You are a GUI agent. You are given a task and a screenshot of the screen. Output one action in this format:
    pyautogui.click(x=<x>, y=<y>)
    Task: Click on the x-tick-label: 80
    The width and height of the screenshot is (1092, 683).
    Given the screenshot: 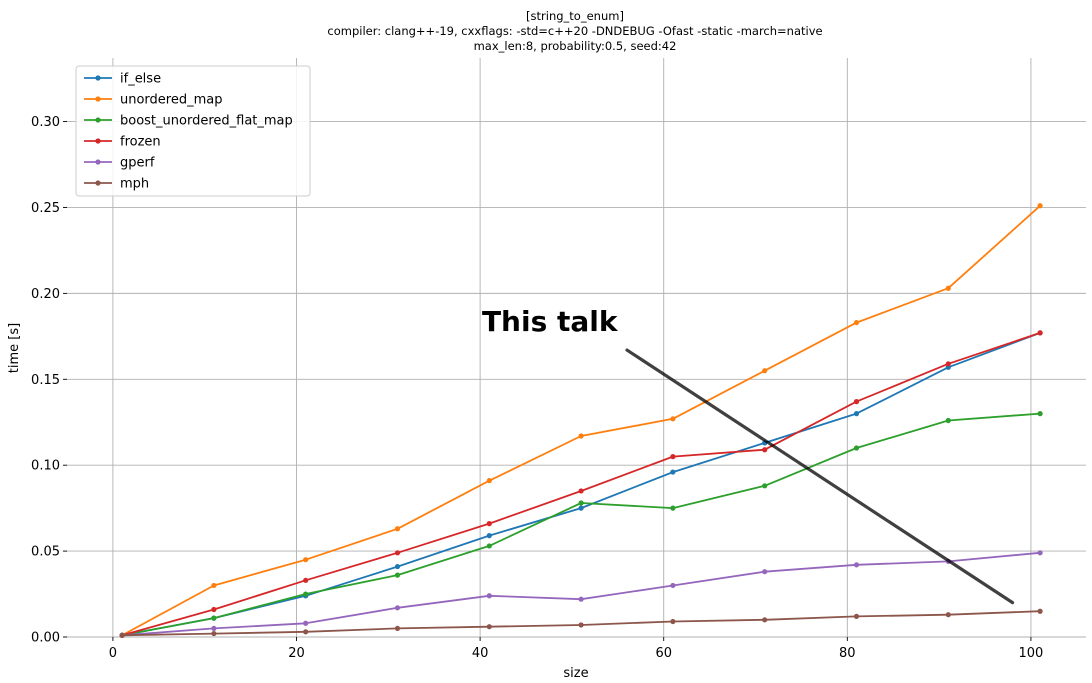 What is the action you would take?
    pyautogui.click(x=847, y=653)
    